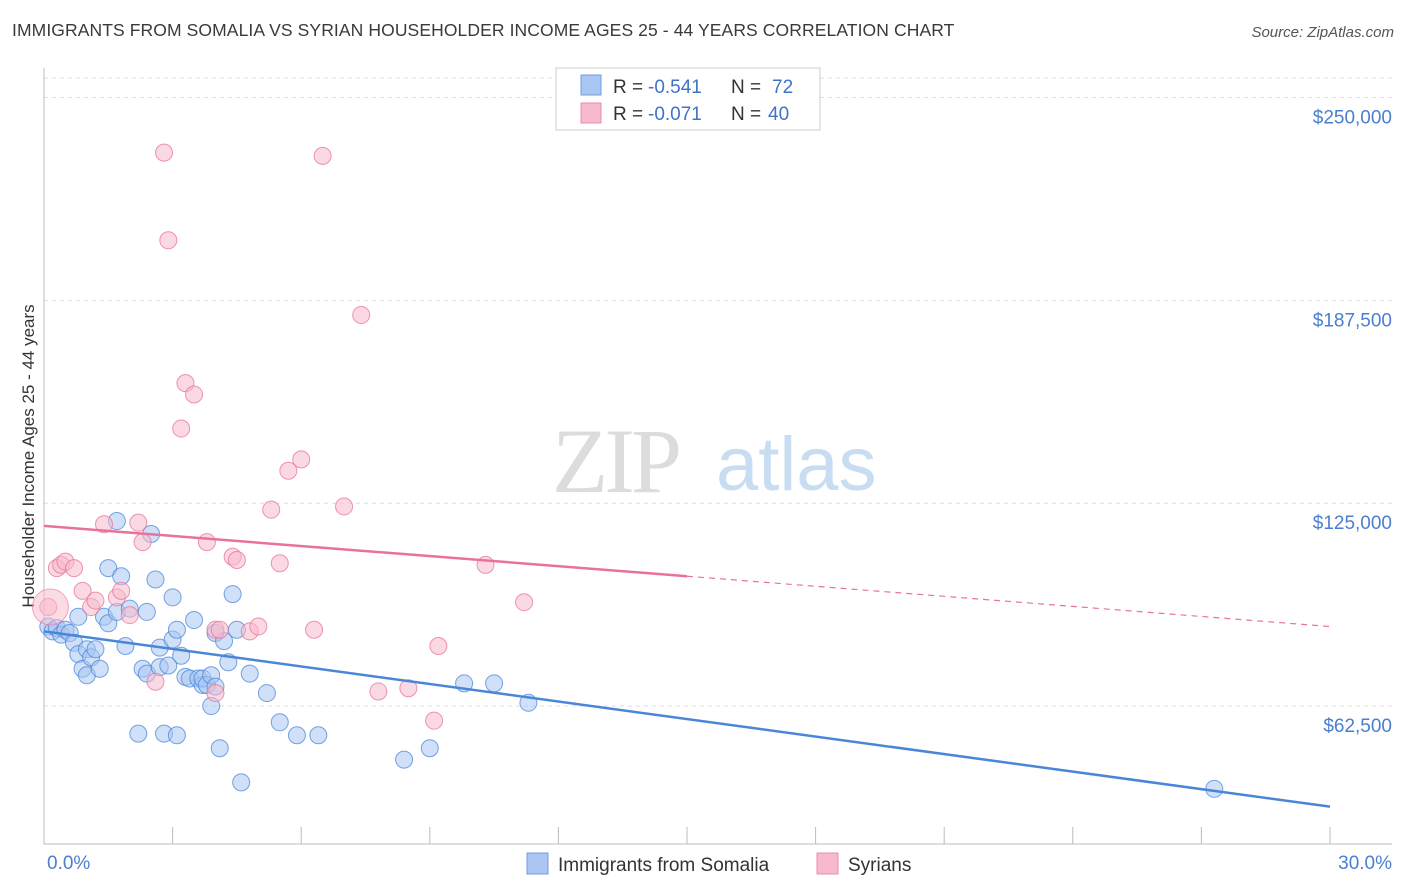 This screenshot has height=892, width=1406. What do you see at coordinates (746, 114) in the screenshot?
I see `legend-n-label-syrians: N =` at bounding box center [746, 114].